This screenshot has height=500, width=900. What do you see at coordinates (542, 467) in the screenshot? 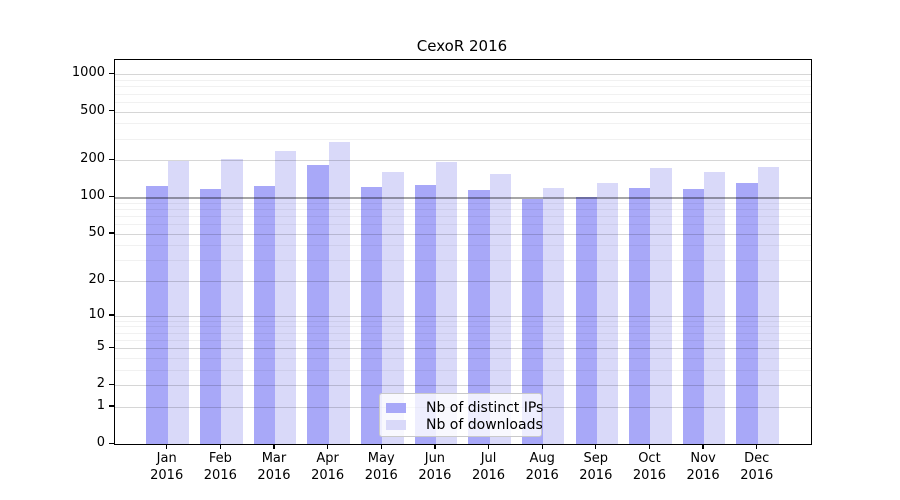
I see `x-tick-label: Aug 2016` at bounding box center [542, 467].